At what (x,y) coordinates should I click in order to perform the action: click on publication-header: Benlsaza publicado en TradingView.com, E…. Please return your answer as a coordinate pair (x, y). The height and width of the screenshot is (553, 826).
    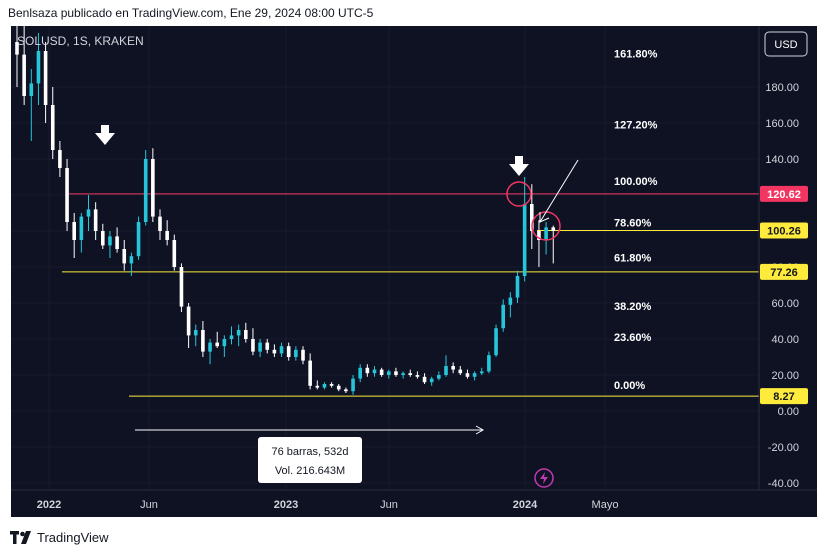
    Looking at the image, I should click on (191, 13).